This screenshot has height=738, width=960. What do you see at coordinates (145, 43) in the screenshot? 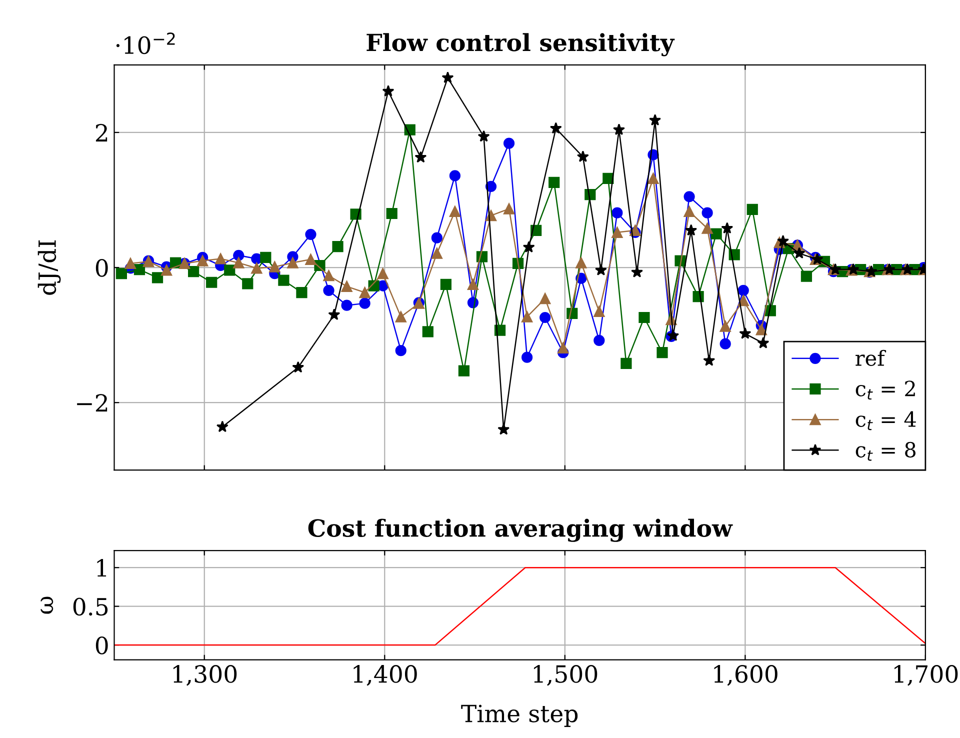
I see `text: ·10$^{−2}$` at bounding box center [145, 43].